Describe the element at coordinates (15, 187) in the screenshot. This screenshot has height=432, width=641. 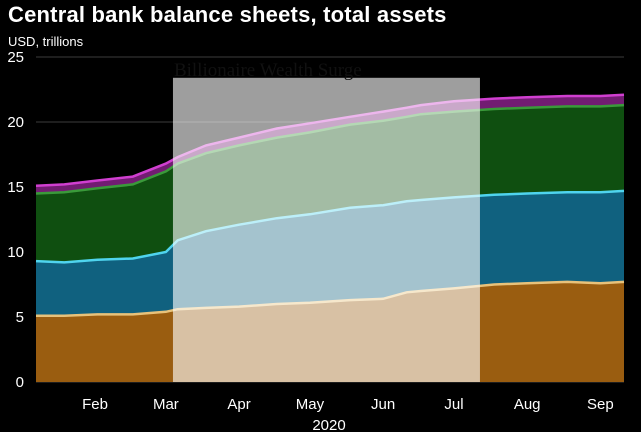
I see `y-tick-label: 15` at that location.